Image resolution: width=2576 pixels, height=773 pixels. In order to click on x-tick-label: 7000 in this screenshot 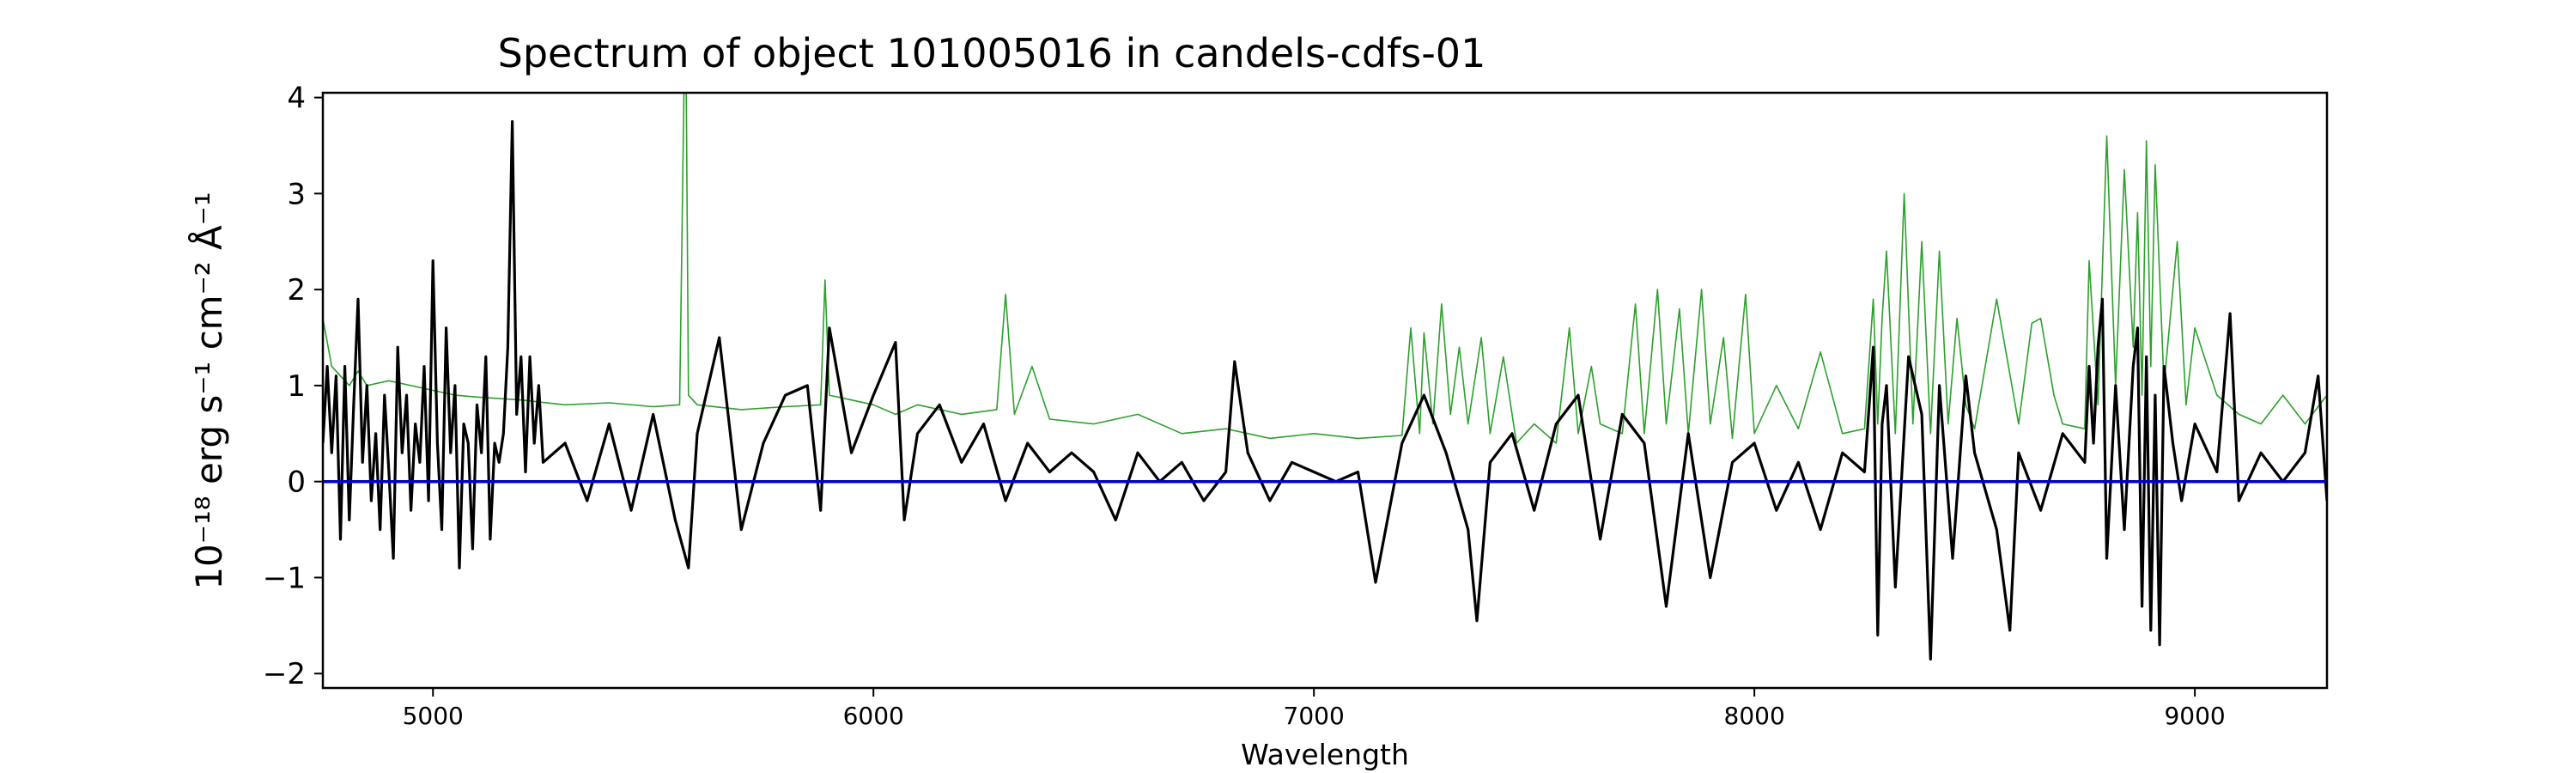, I will do `click(1314, 716)`.